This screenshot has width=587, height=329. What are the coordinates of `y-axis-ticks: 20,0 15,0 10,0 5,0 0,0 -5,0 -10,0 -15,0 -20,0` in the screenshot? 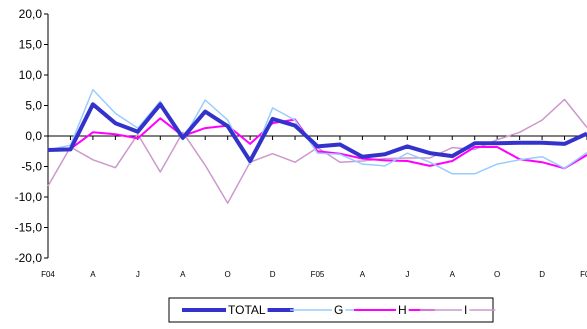 It's located at (31, 136).